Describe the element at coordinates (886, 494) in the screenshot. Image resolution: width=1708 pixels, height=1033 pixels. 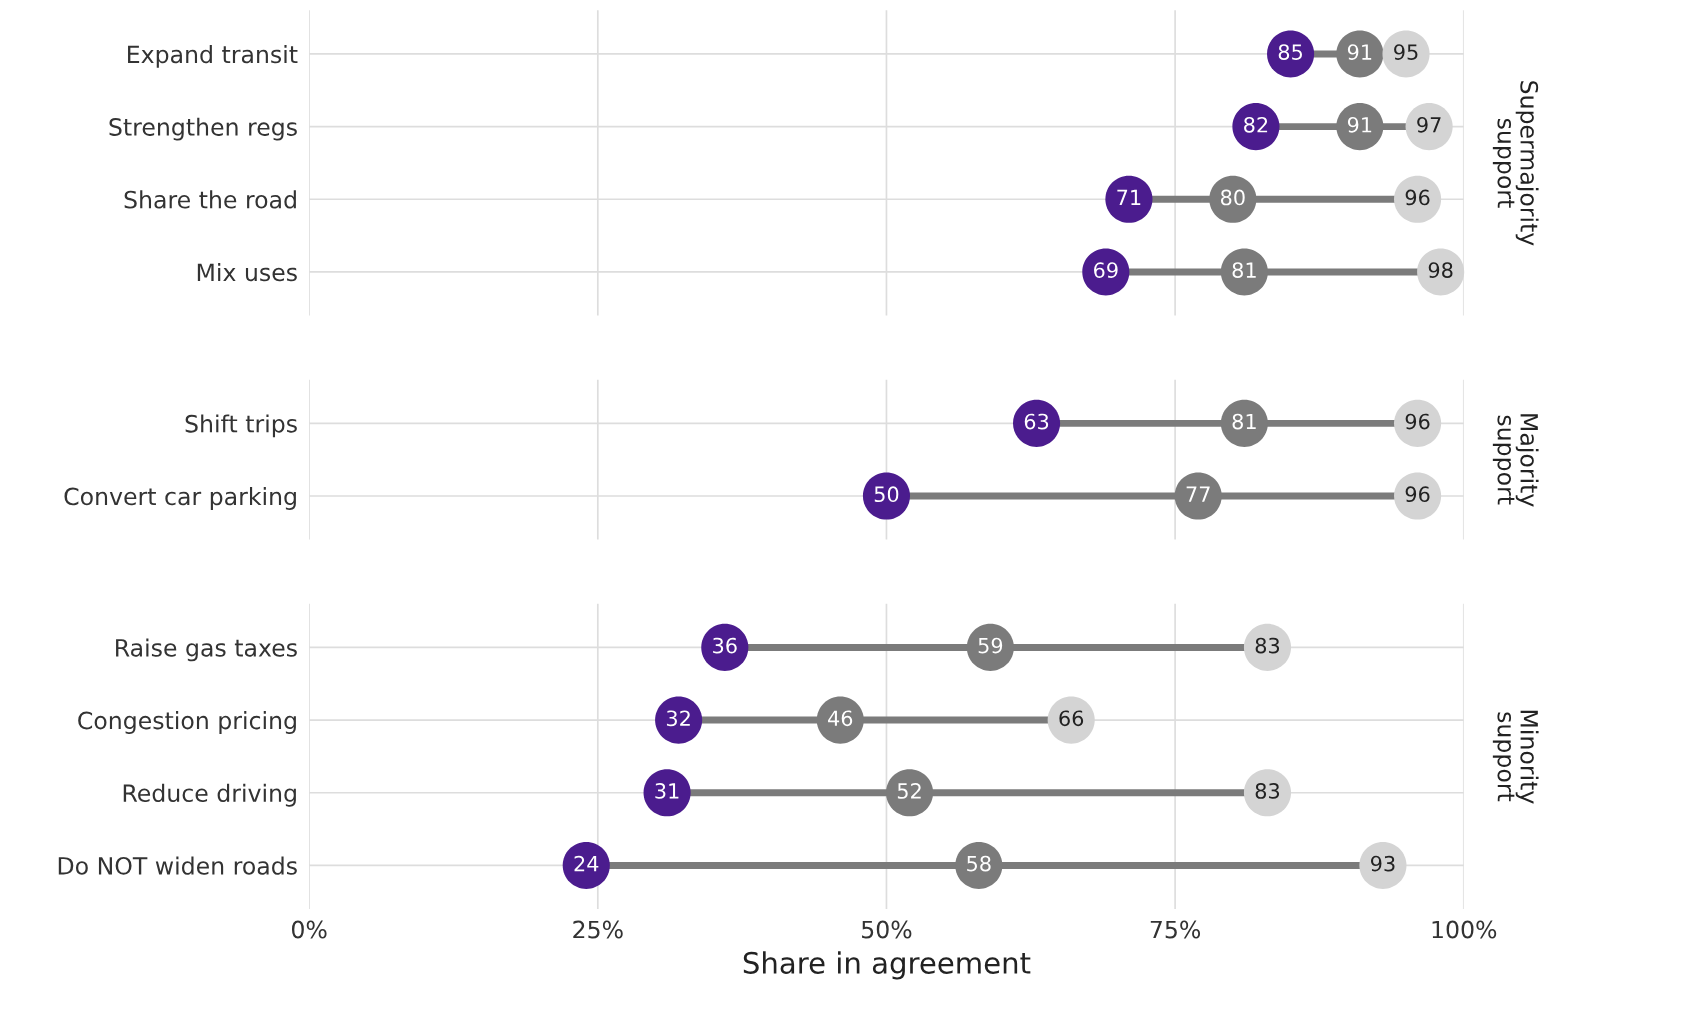
I see `data-label: 50` at that location.